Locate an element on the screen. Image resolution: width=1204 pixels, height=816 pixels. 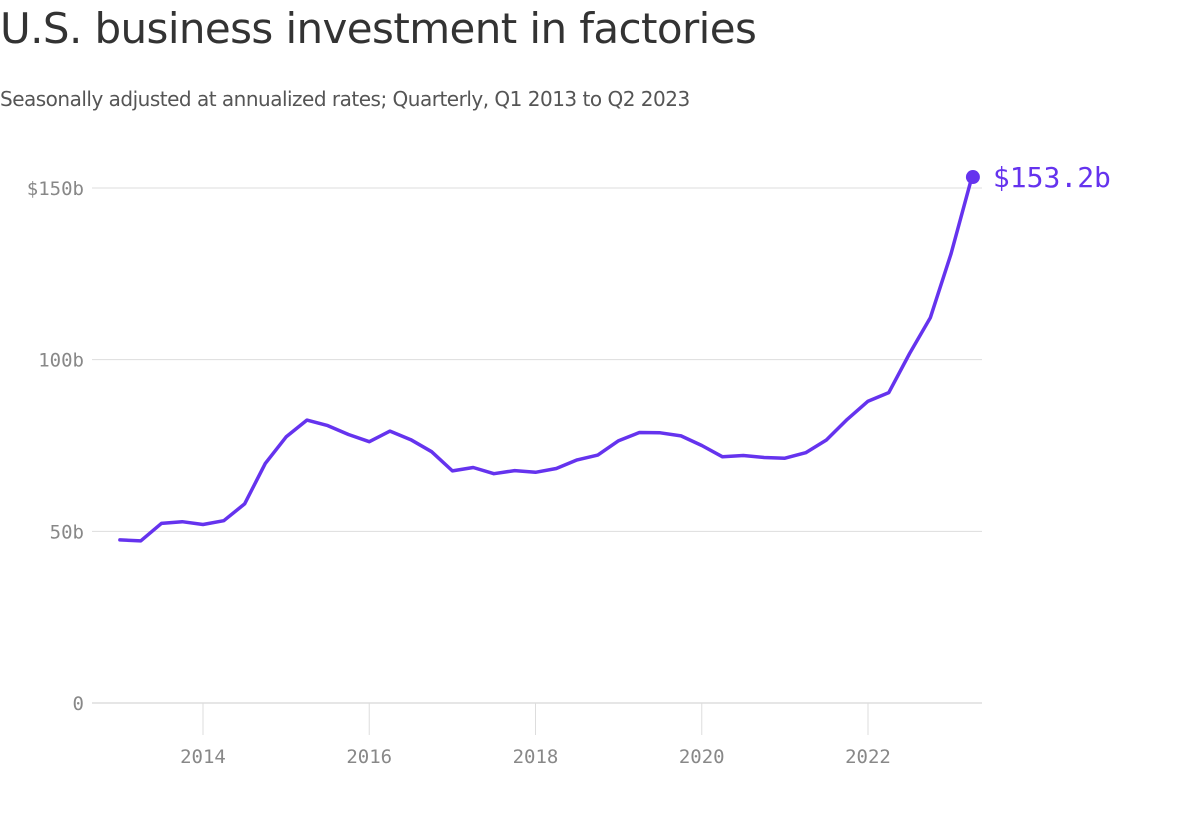
end-point-marker is located at coordinates (972, 177).